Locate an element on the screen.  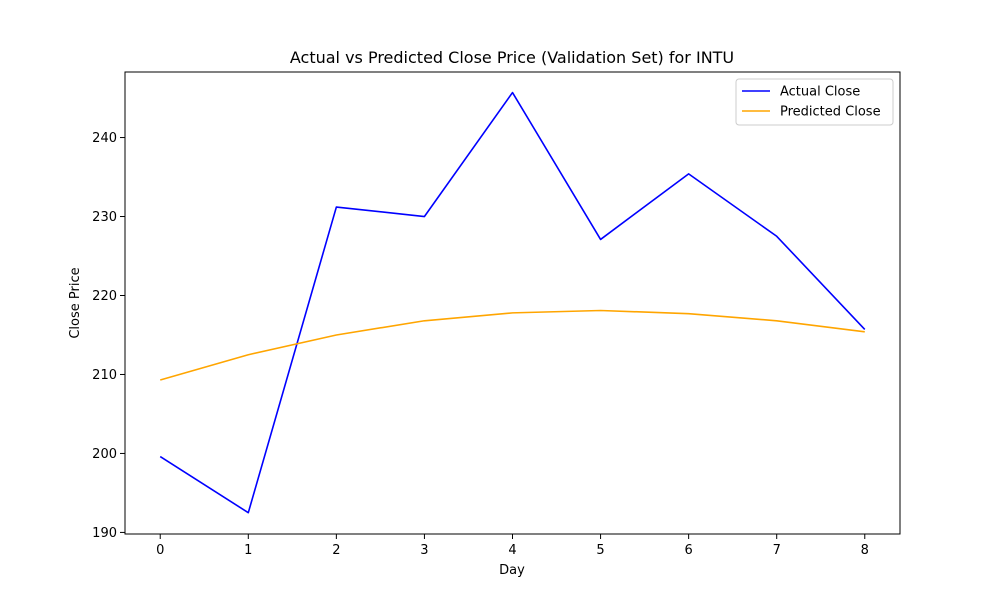
x-tick-label: 8 is located at coordinates (865, 550).